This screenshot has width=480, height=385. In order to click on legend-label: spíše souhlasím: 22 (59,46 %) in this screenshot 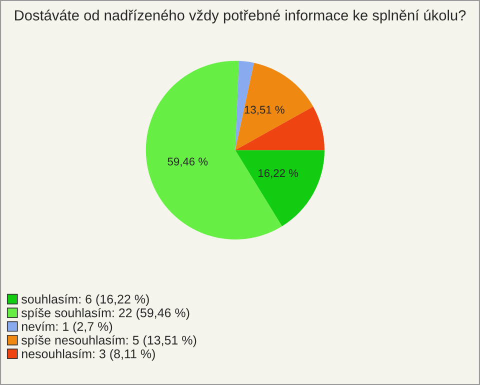, I will do `click(106, 314)`.